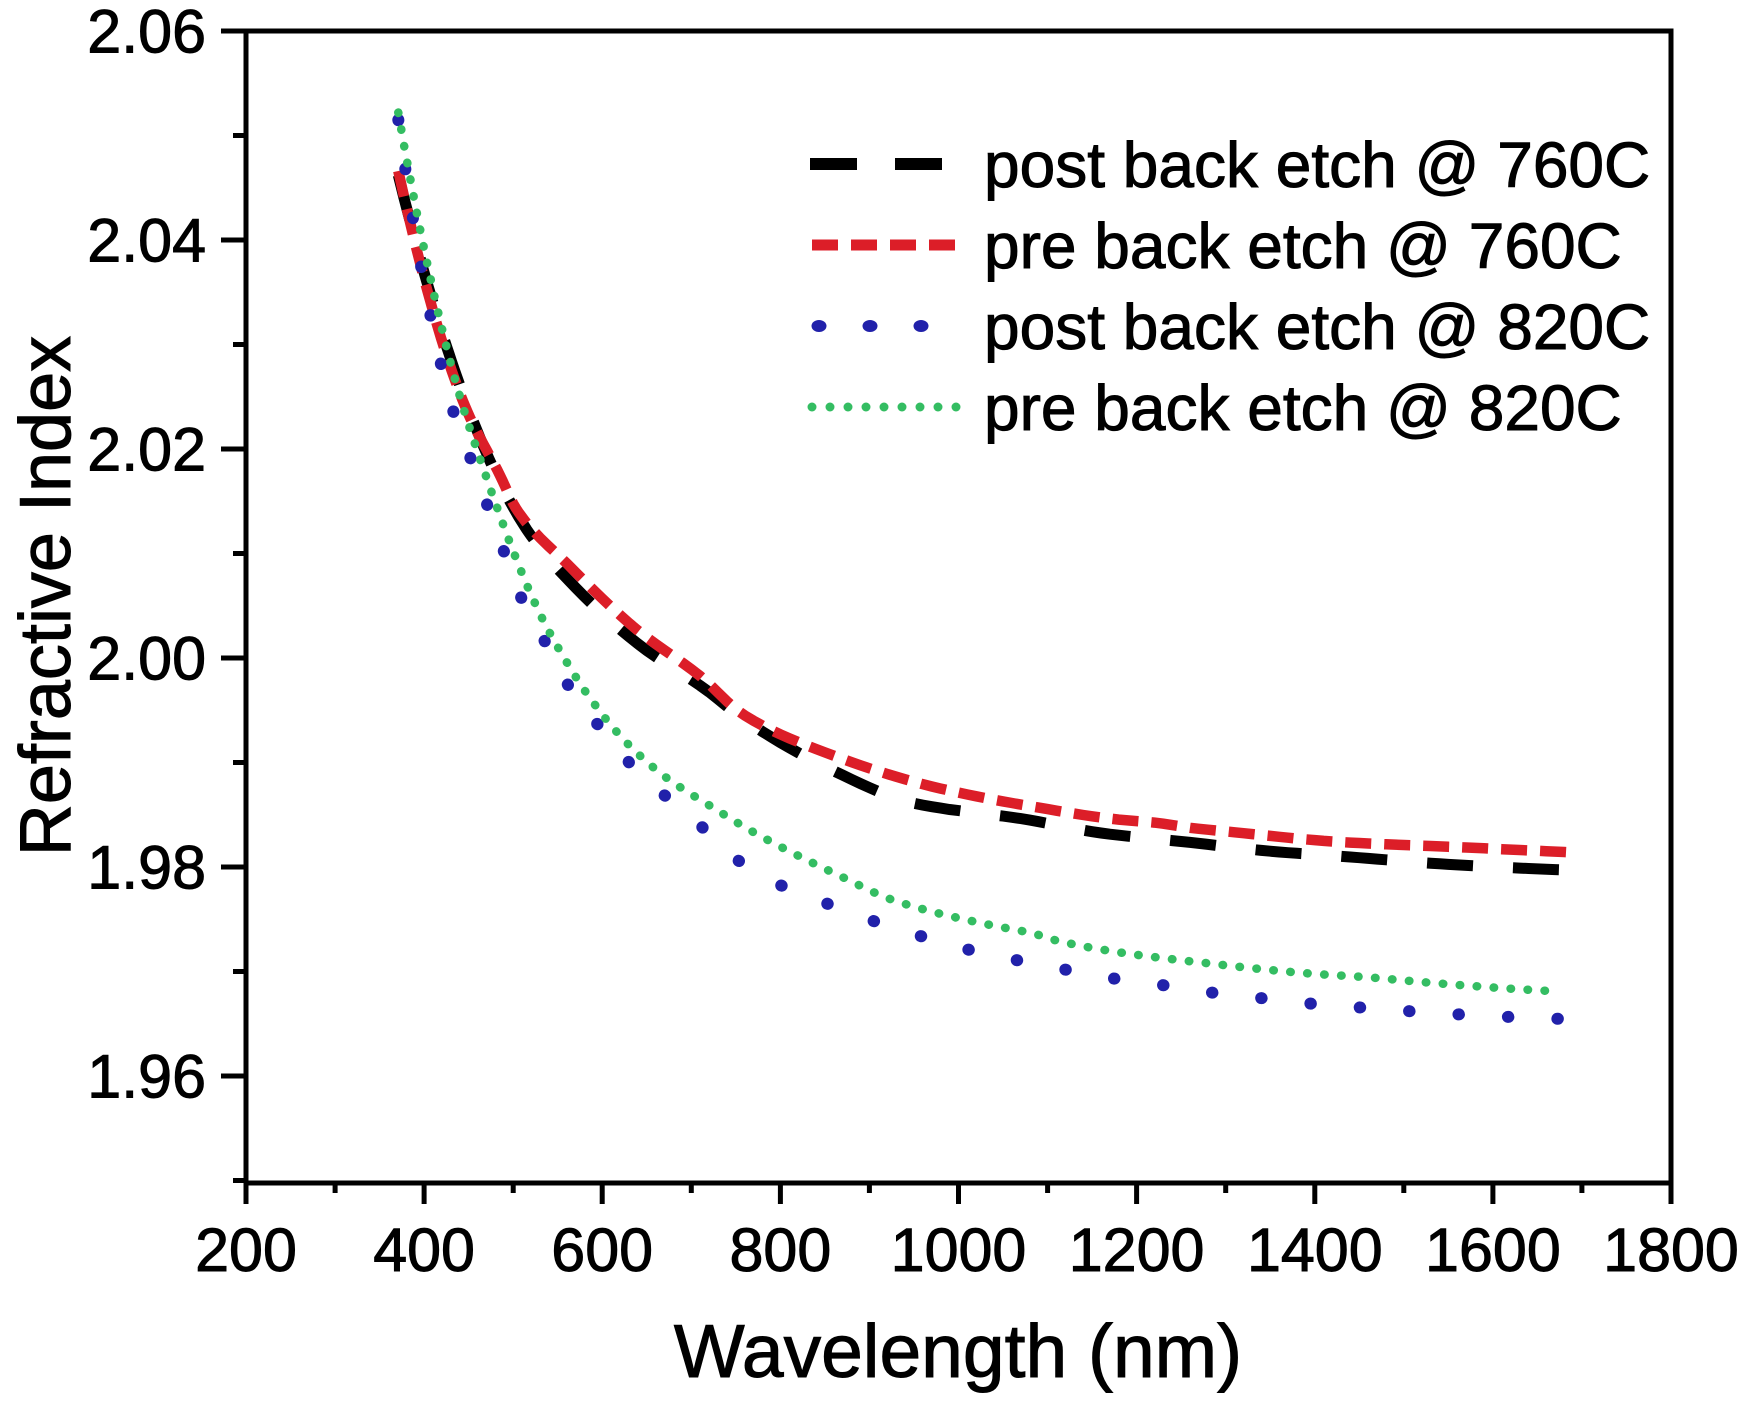 The image size is (1750, 1402). What do you see at coordinates (602, 1250) in the screenshot?
I see `svg-text: 600` at bounding box center [602, 1250].